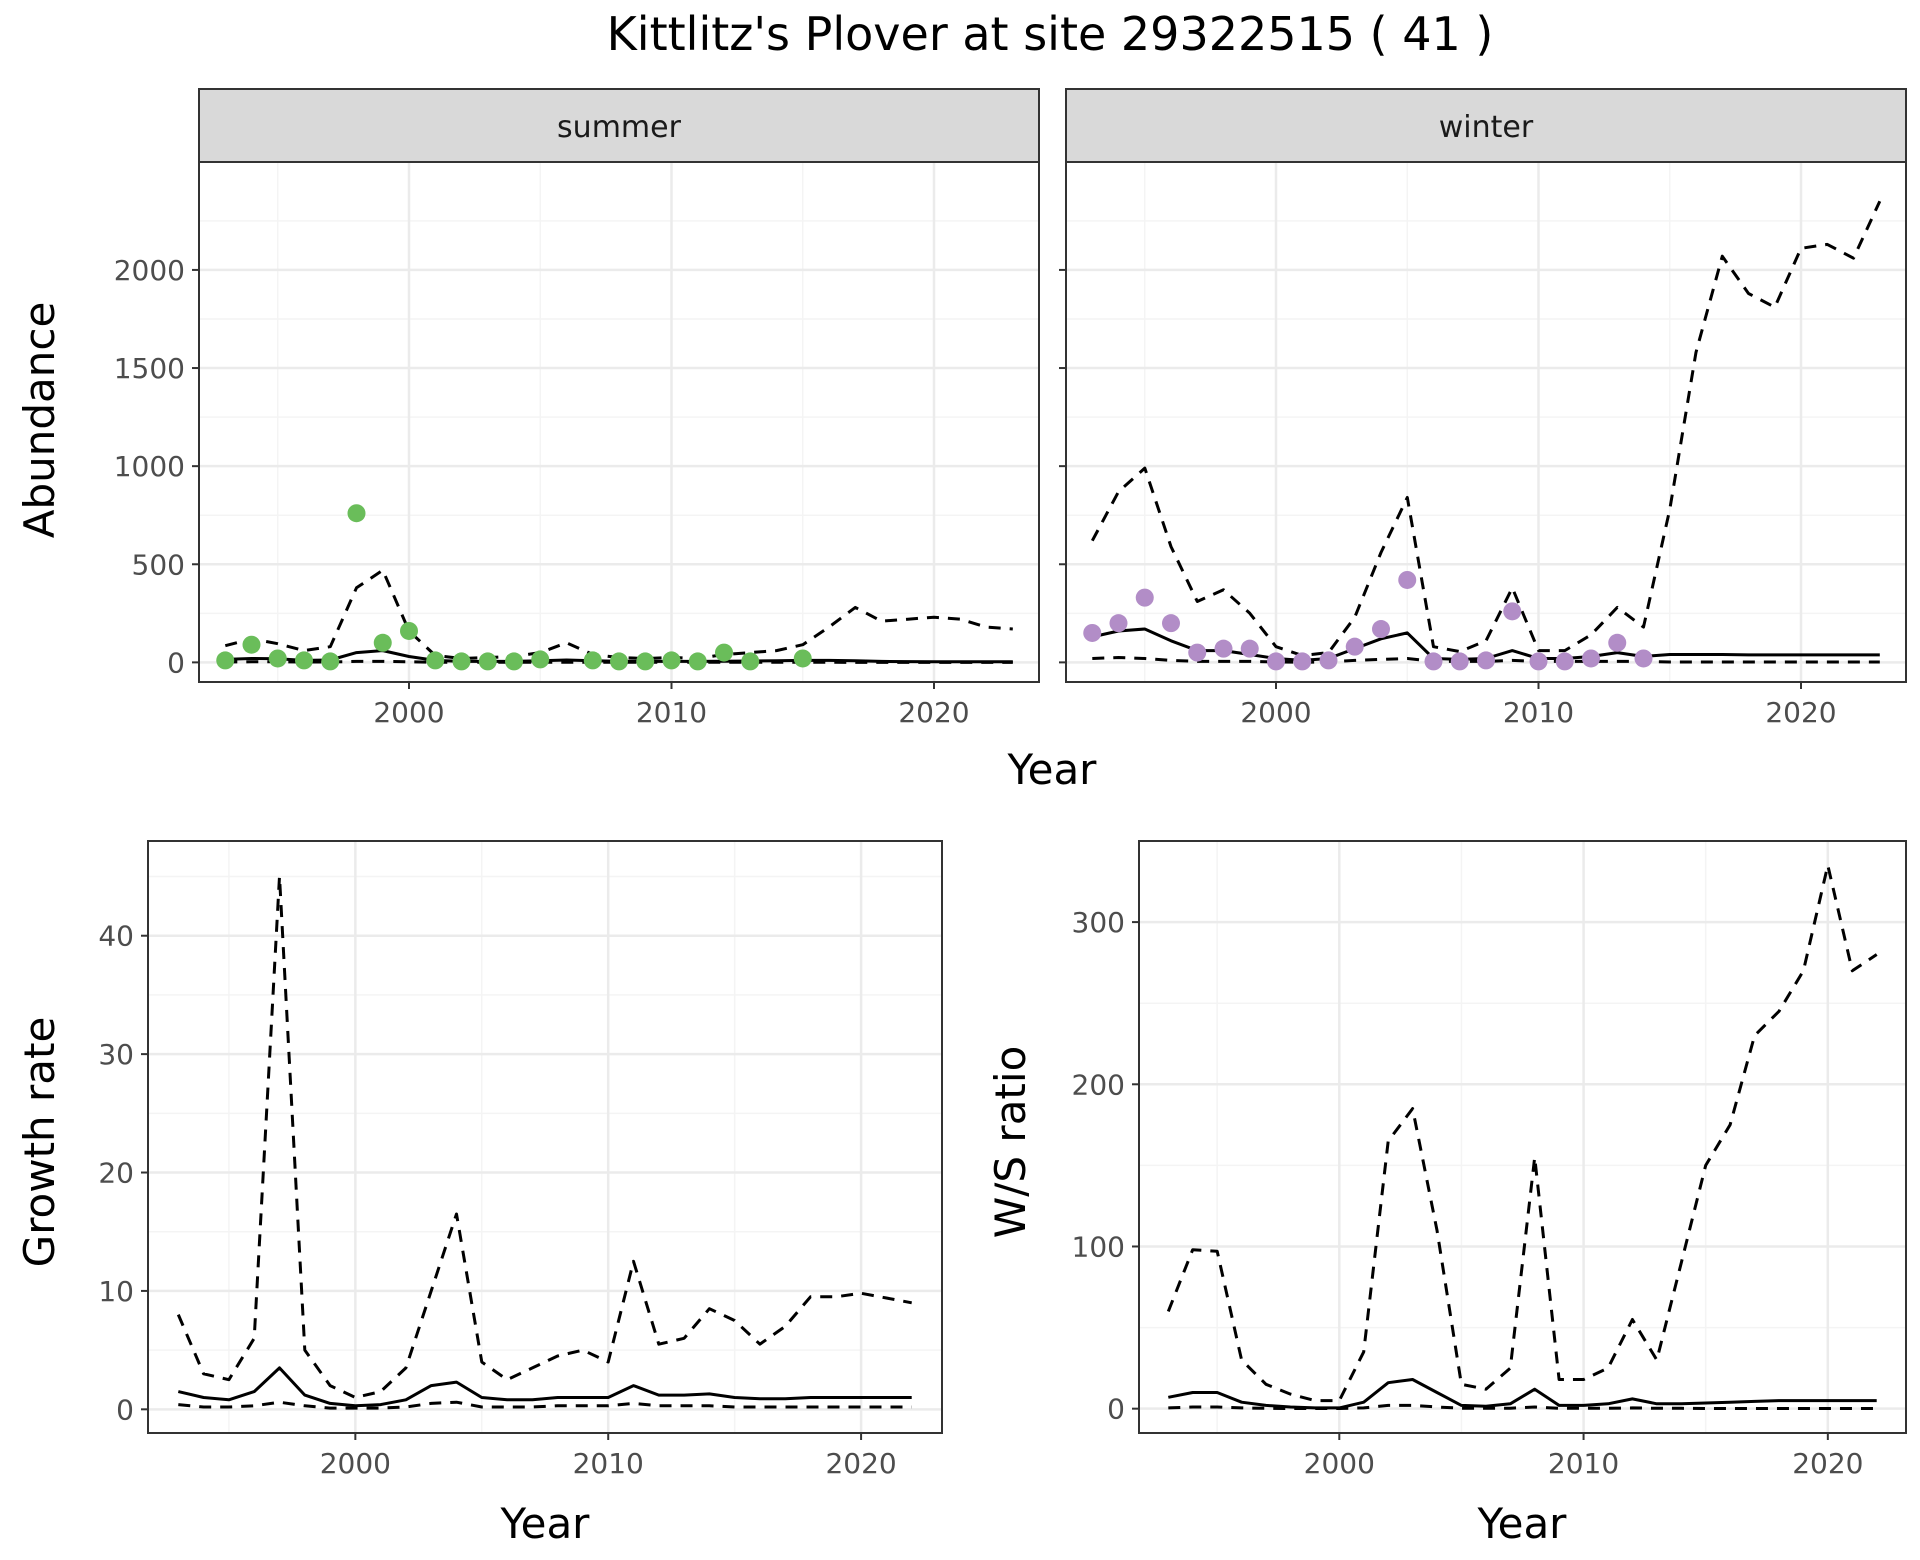 This screenshot has height=1560, width=1920. Describe the element at coordinates (1010, 1142) in the screenshot. I see `ratio-y-axis-title: W/S ratio` at that location.